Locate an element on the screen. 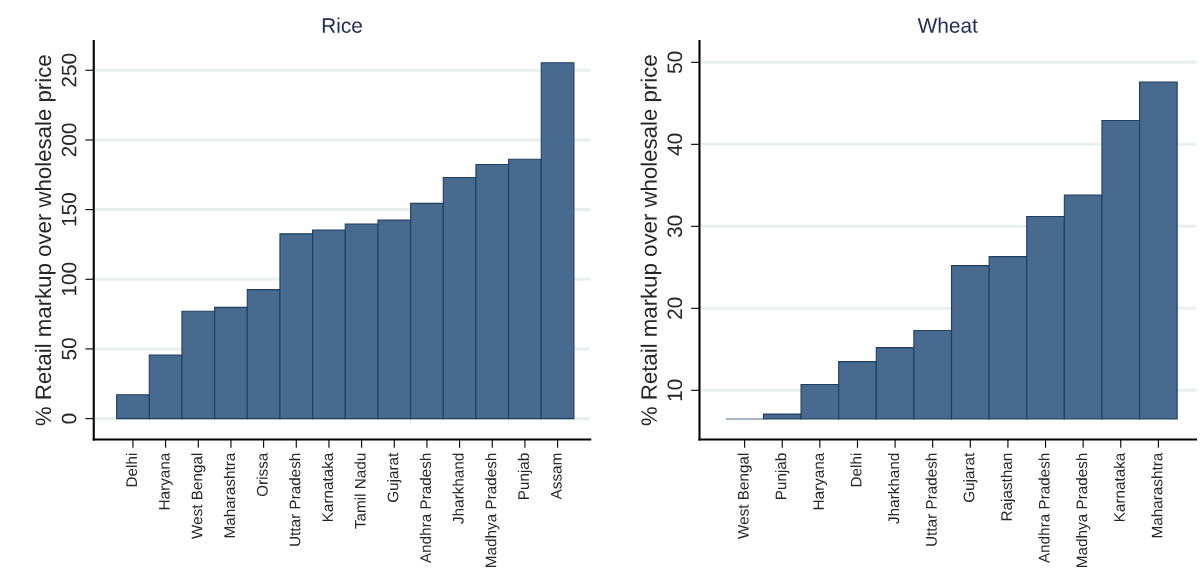 This screenshot has width=1202, height=586. y-tick-label: 250 is located at coordinates (69, 70).